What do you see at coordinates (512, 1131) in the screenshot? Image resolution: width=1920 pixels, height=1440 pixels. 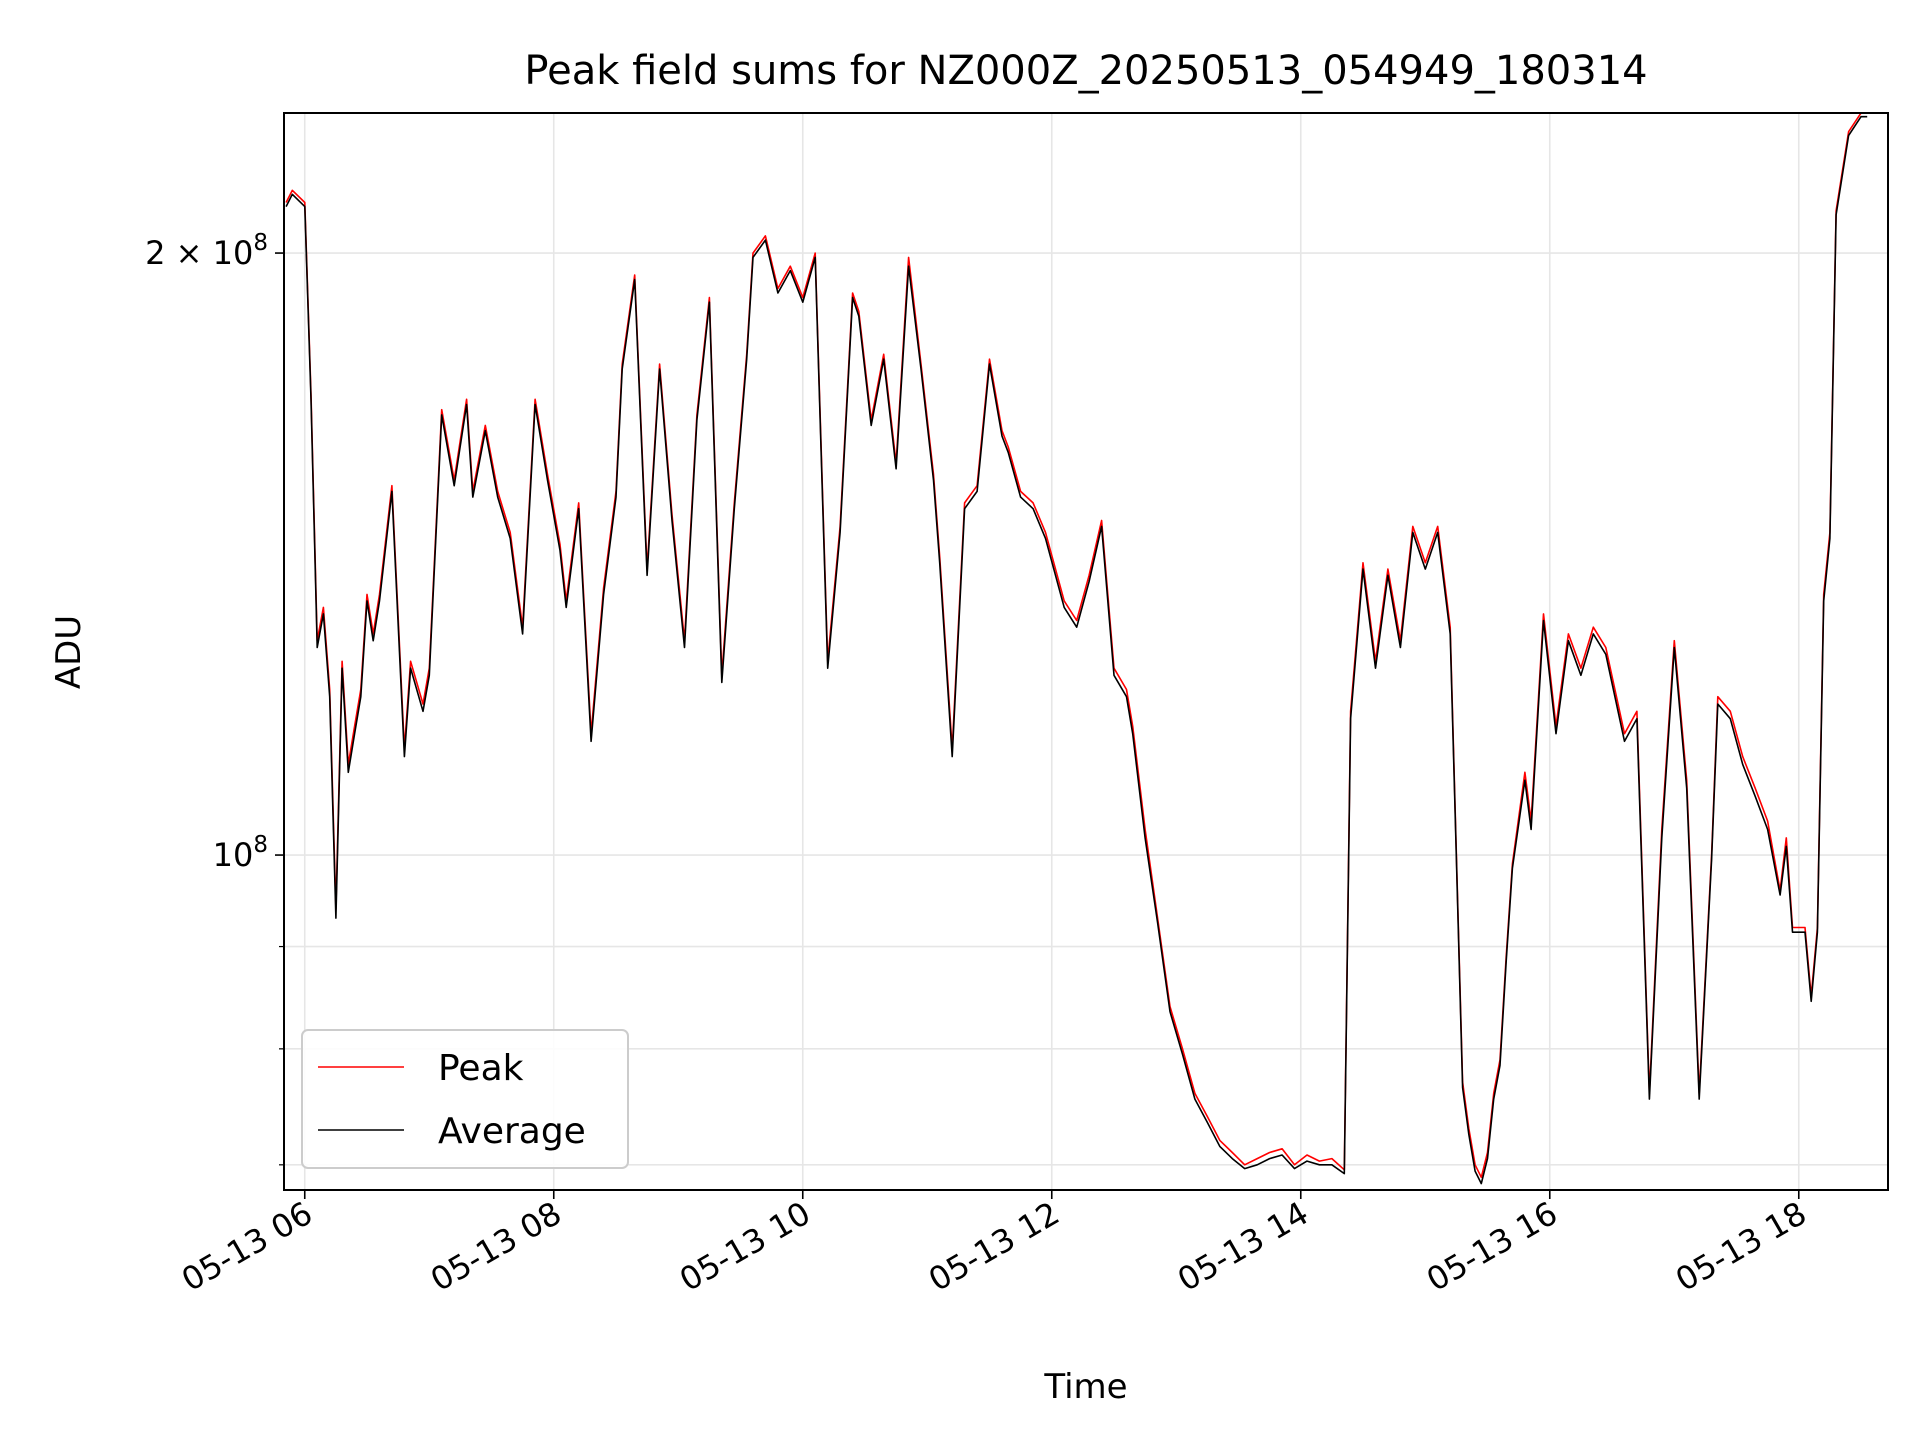 I see `legend-label-average: Average` at bounding box center [512, 1131].